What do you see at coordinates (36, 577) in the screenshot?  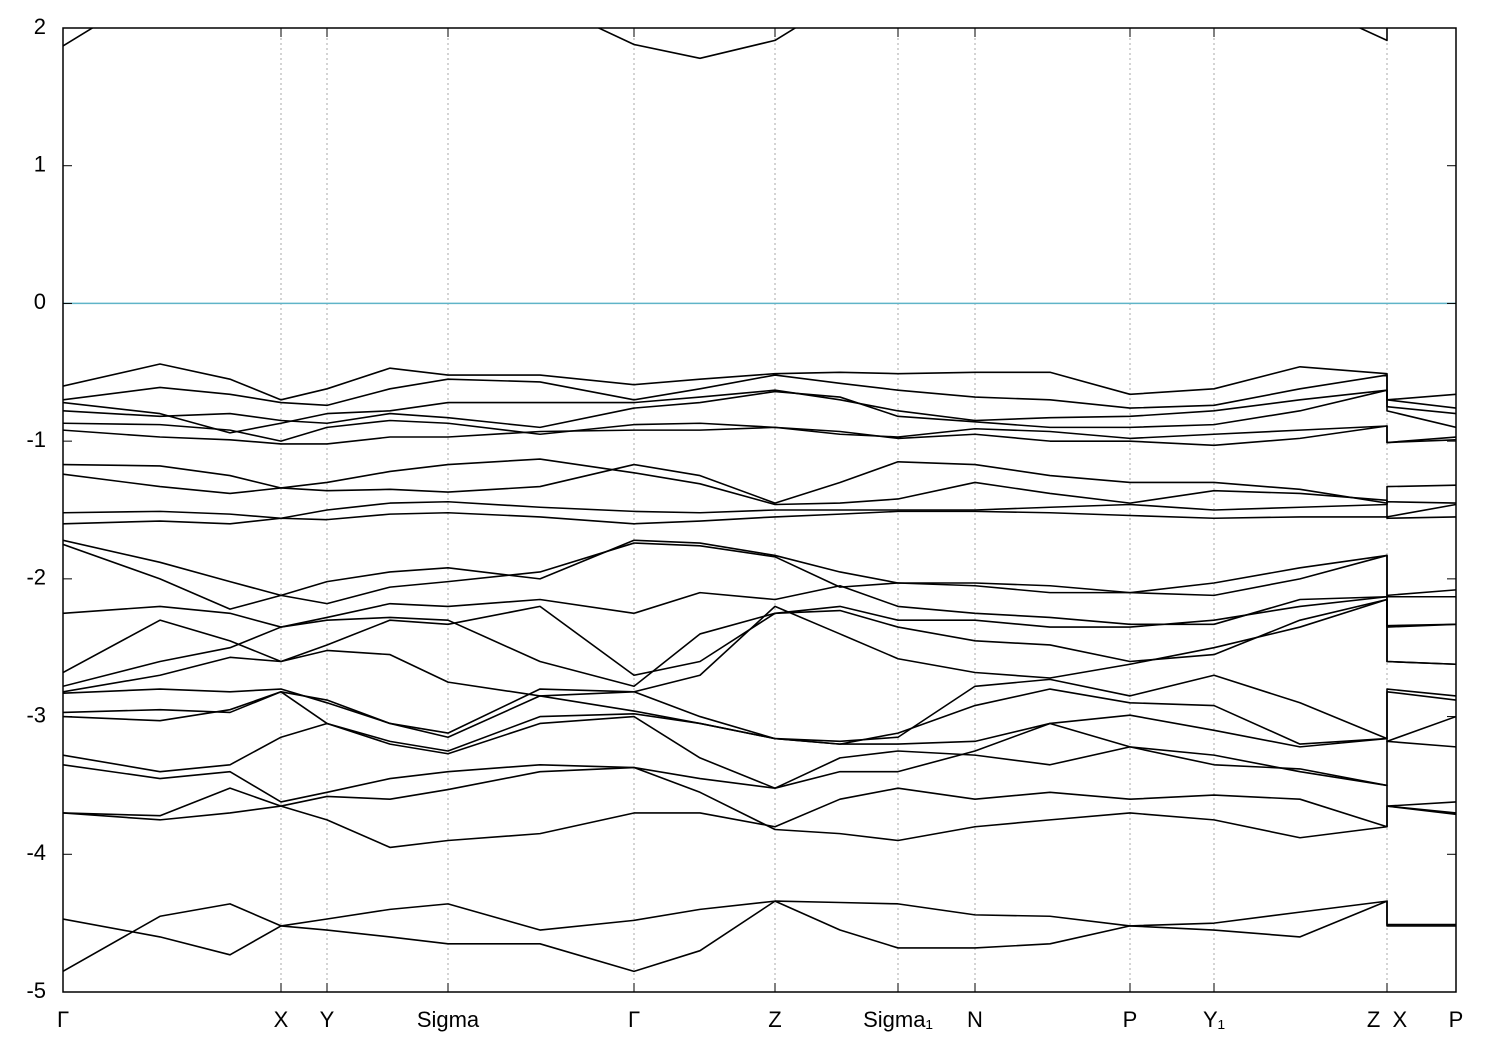 I see `y-tick-label: -2` at bounding box center [36, 577].